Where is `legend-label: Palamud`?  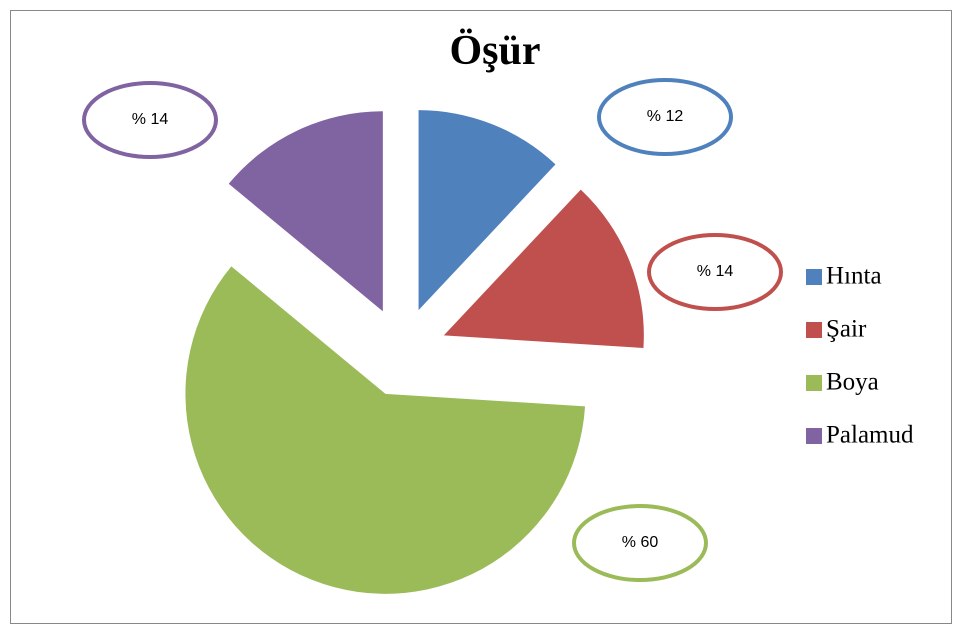 legend-label: Palamud is located at coordinates (870, 435).